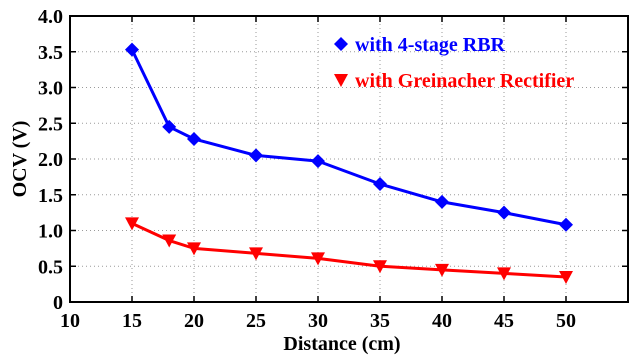 The image size is (634, 356). Describe the element at coordinates (341, 344) in the screenshot. I see `x-axis-label: Distance (cm)` at that location.